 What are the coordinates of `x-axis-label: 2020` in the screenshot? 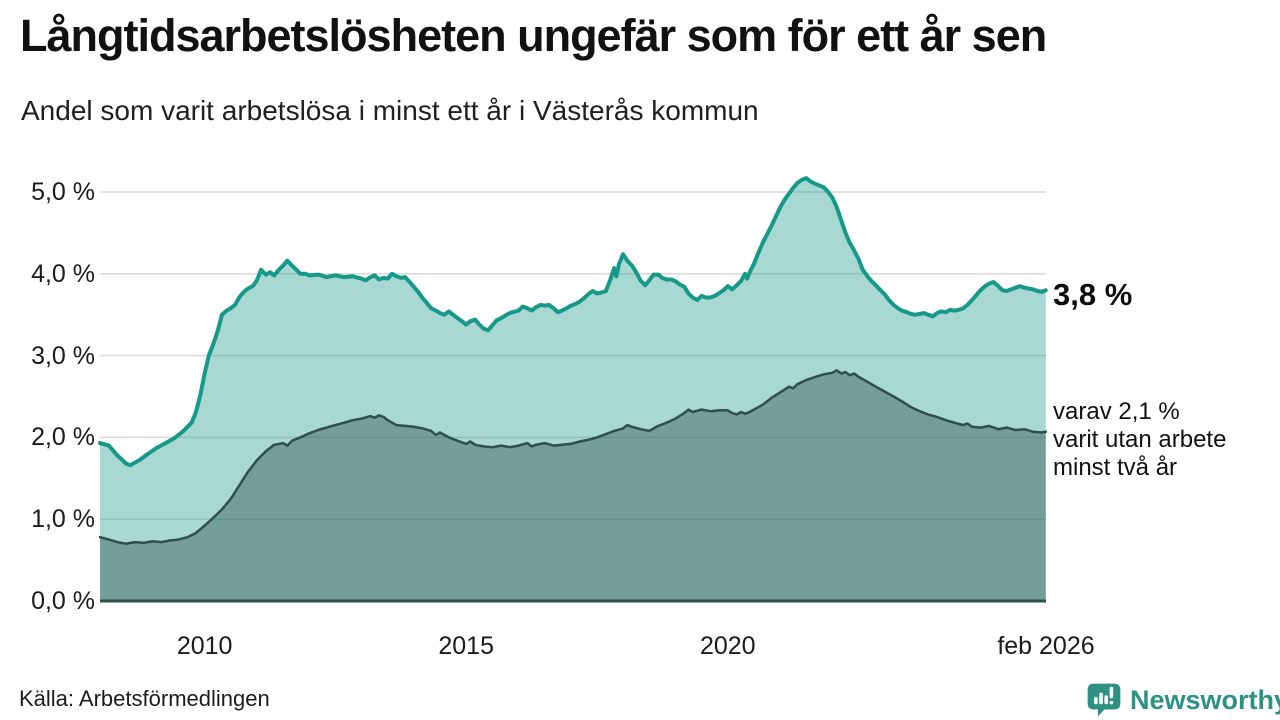 It's located at (727, 646).